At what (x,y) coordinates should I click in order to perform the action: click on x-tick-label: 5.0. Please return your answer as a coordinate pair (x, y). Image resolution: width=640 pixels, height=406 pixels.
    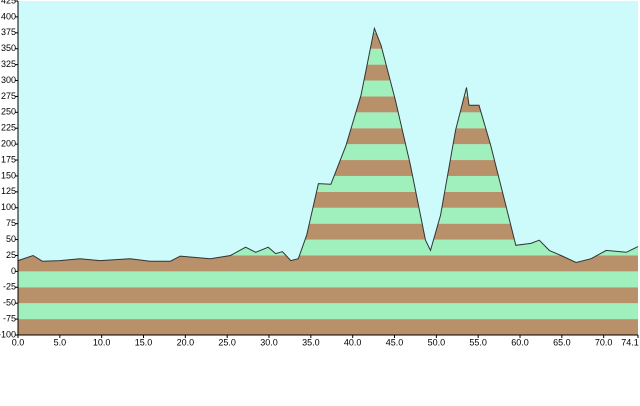
    Looking at the image, I should click on (60, 342).